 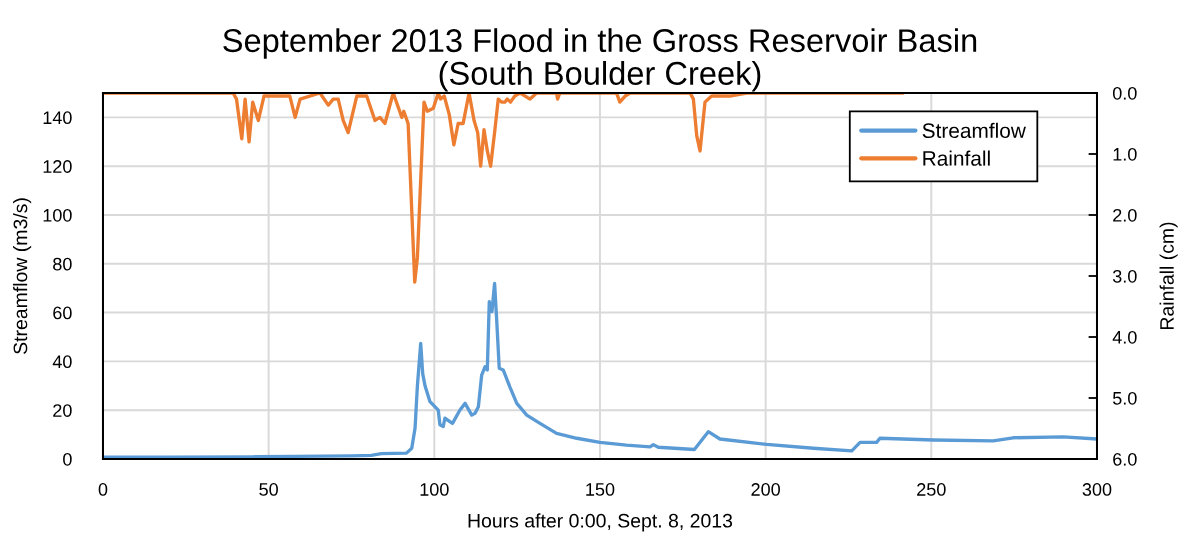 I want to click on y2-axis-title: Rainfall (cm), so click(x=1168, y=275).